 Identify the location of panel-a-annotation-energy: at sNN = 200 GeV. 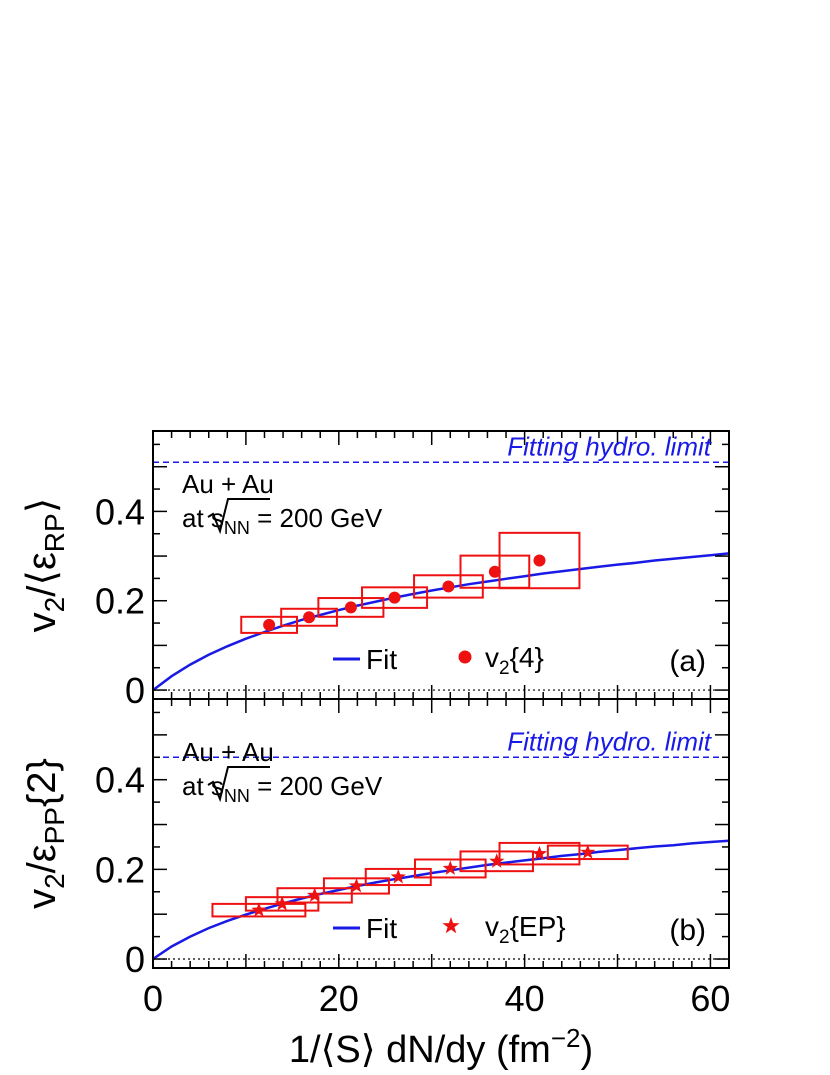
(282, 518).